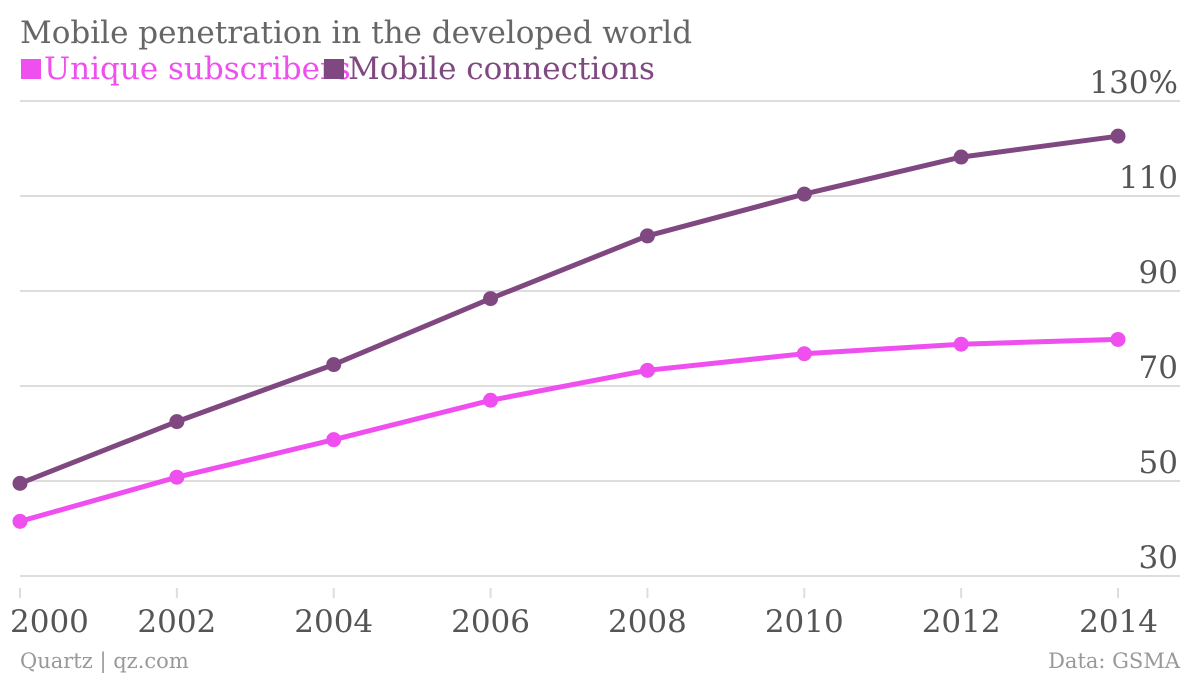 The height and width of the screenshot is (676, 1200). Describe the element at coordinates (501, 69) in the screenshot. I see `legend-label-mobile-connections: Mobile connections` at that location.